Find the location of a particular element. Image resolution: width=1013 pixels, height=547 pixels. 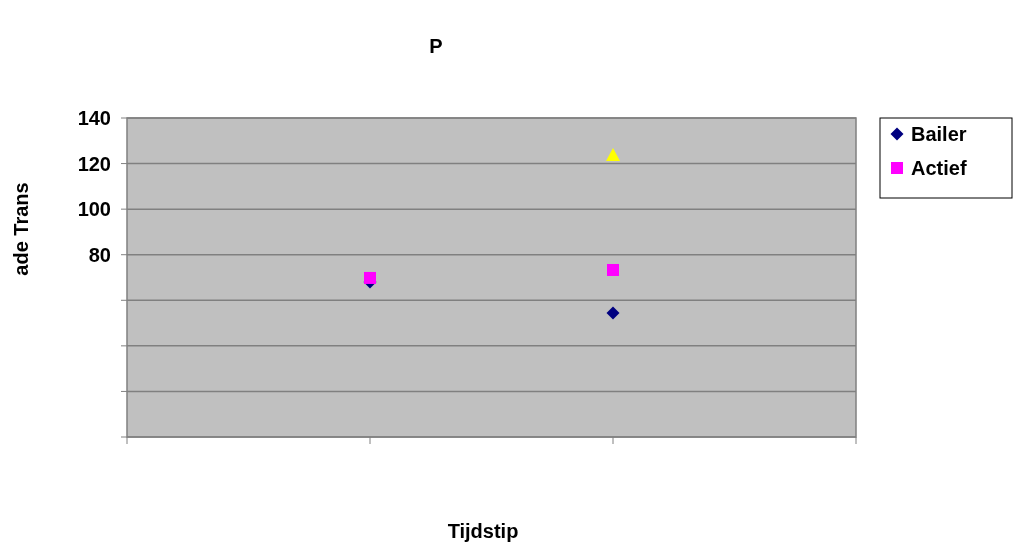

y-tick-label: 140 is located at coordinates (94, 118).